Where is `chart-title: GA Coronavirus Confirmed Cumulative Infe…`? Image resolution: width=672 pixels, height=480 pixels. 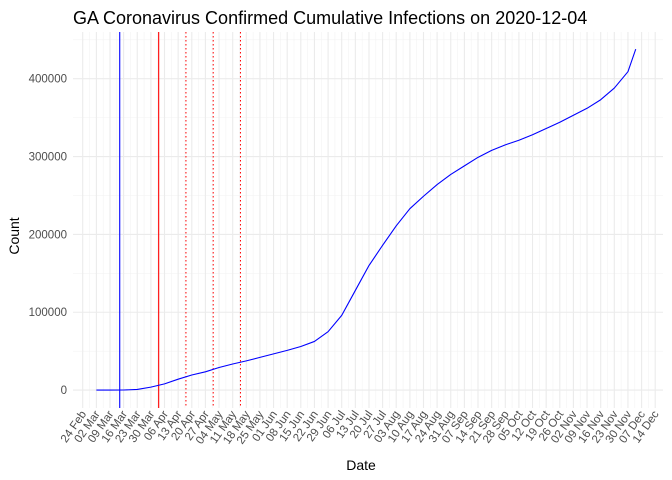 chart-title: GA Coronavirus Confirmed Cumulative Infe… is located at coordinates (330, 18).